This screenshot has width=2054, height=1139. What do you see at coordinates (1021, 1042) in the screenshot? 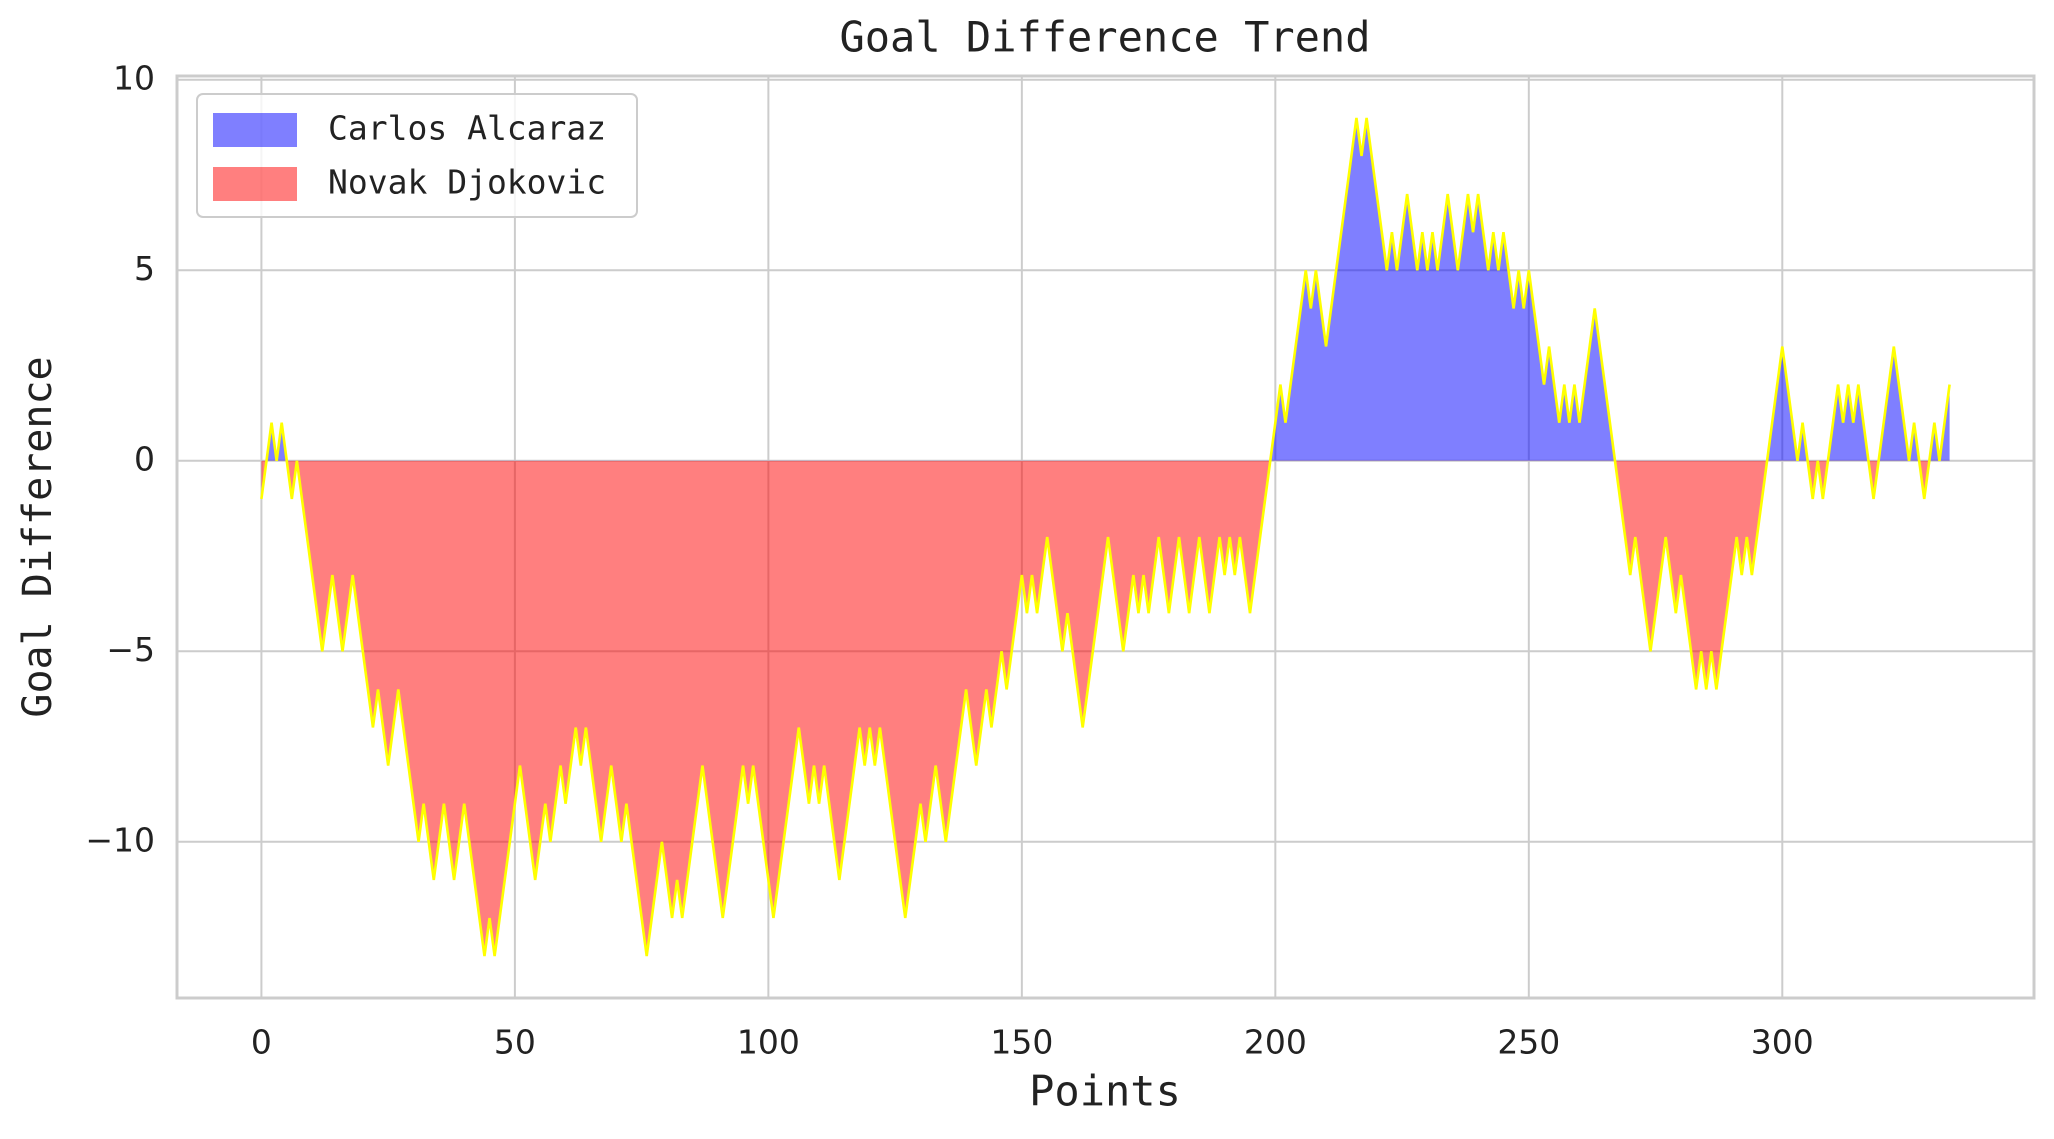
I see `x-tick-label: 150` at bounding box center [1021, 1042].